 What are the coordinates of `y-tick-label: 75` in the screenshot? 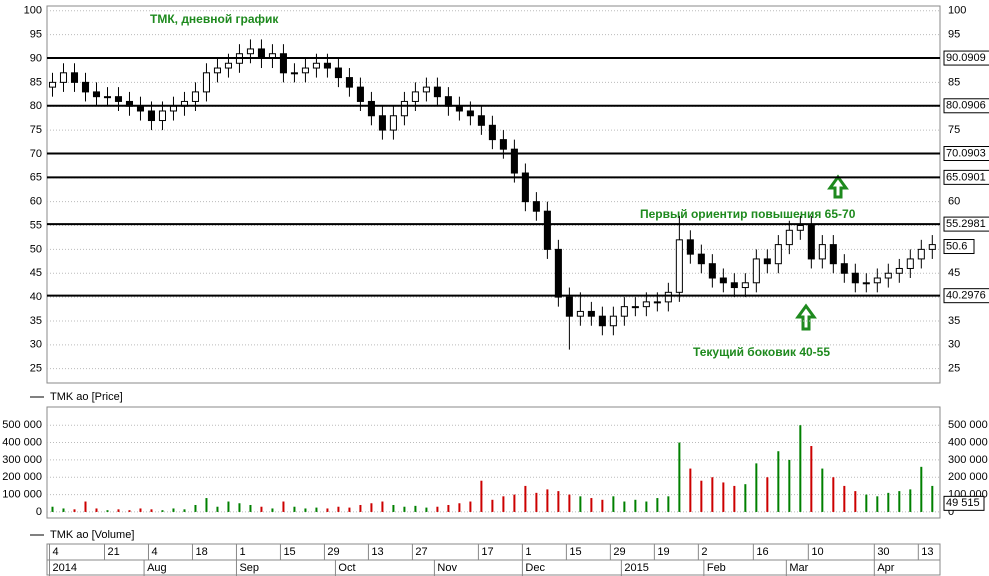 It's located at (954, 130).